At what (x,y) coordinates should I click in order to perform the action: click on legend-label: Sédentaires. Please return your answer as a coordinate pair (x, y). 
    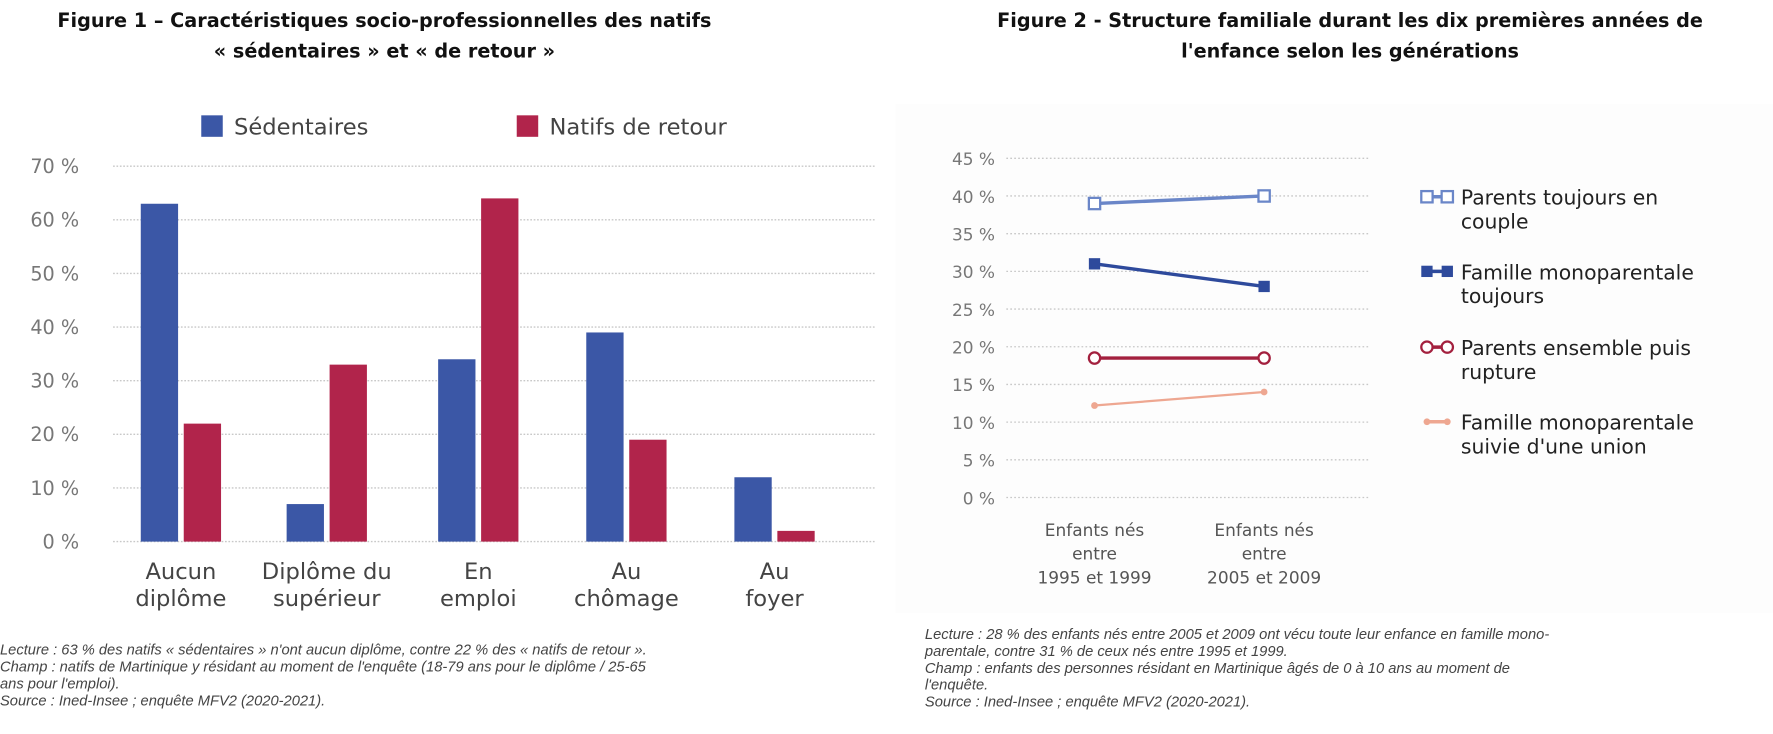
    Looking at the image, I should click on (301, 128).